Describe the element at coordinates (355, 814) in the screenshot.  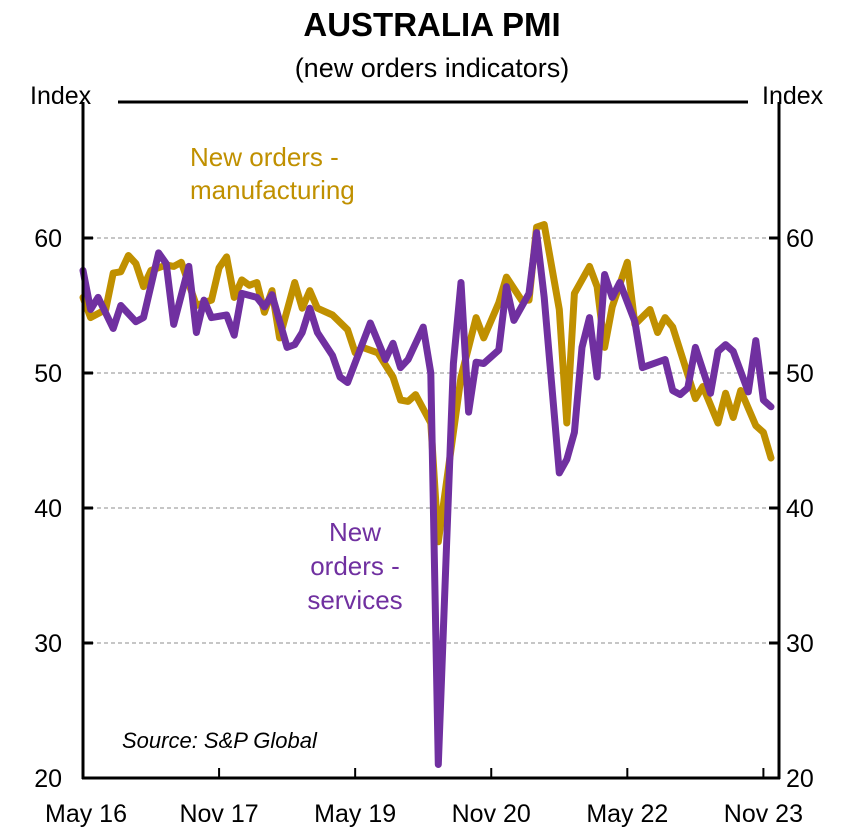
I see `x-tick-label: May 19` at that location.